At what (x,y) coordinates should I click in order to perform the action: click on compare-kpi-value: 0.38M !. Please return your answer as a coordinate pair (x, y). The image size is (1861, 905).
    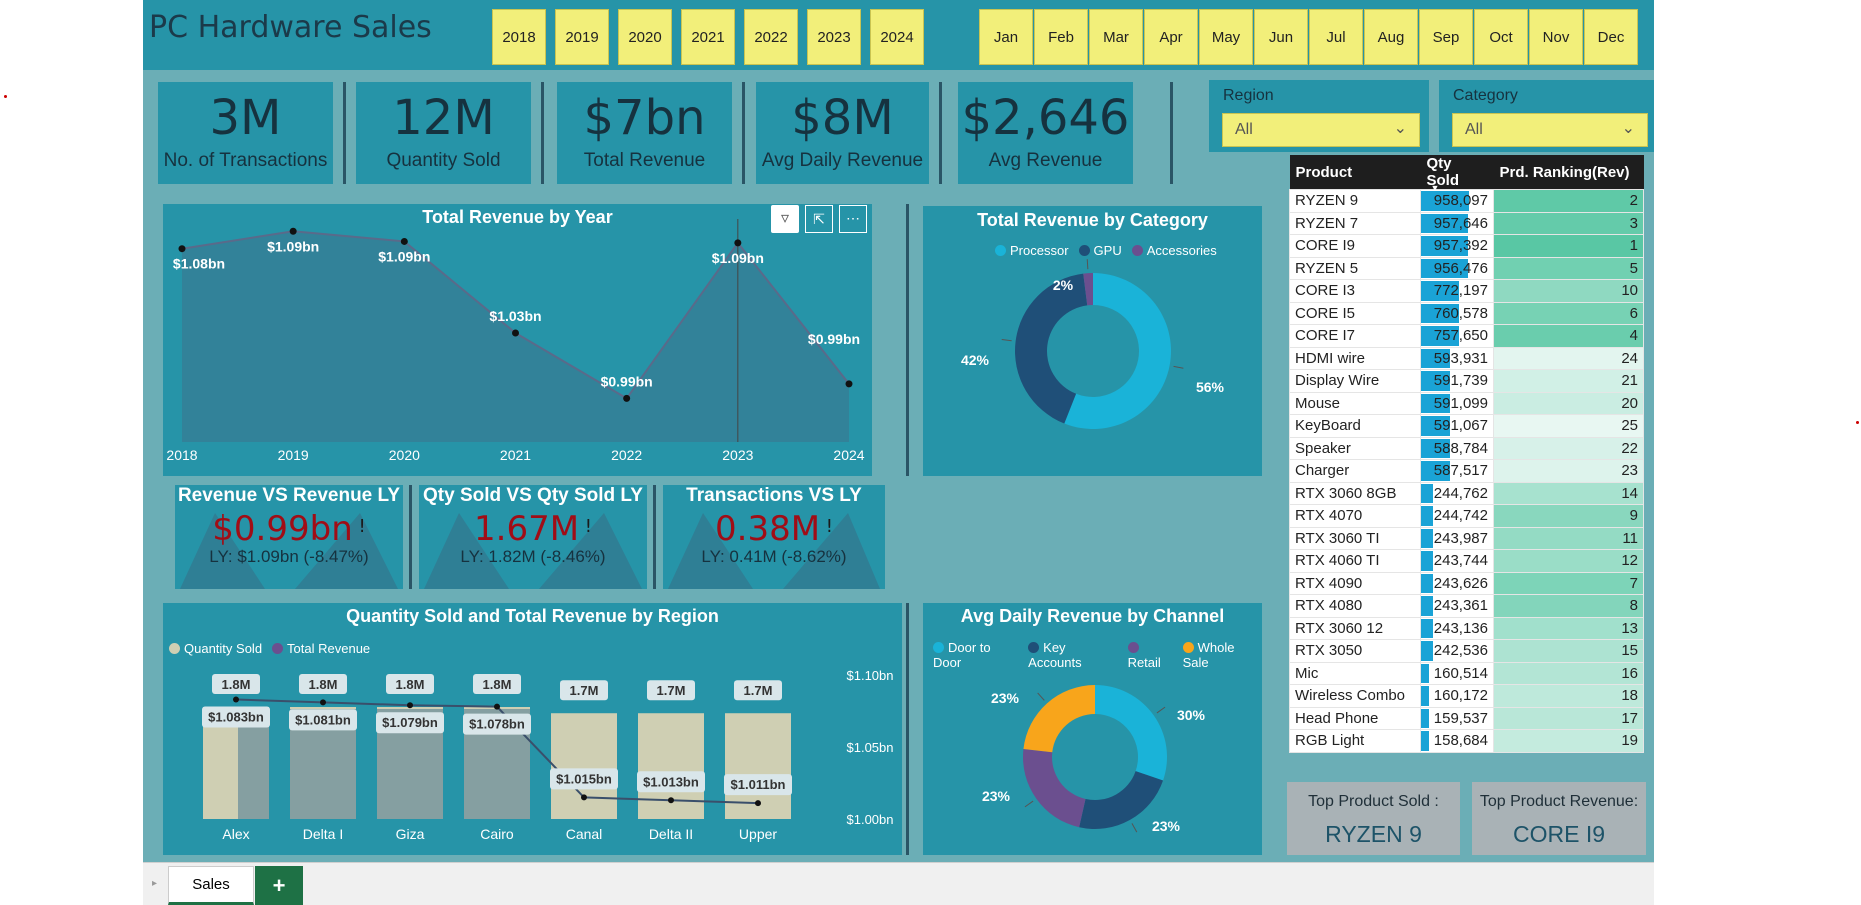
    Looking at the image, I should click on (774, 529).